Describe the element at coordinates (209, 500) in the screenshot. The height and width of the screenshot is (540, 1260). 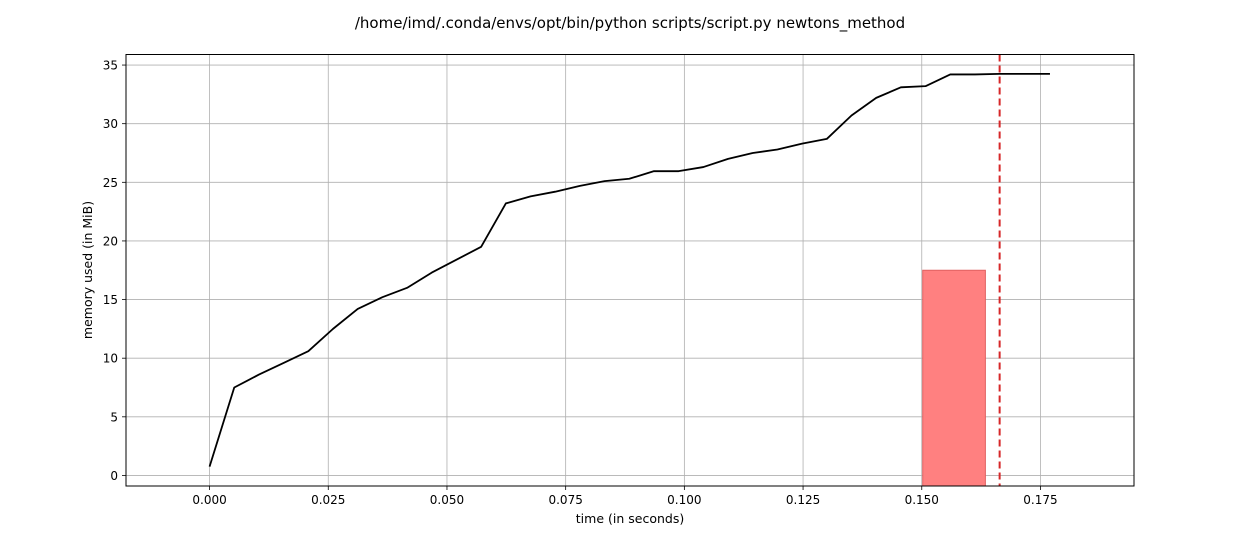
I see `x-tick-label: 0.000` at that location.